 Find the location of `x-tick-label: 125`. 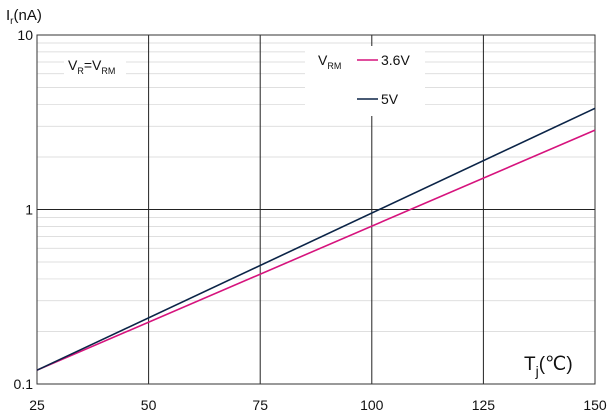

x-tick-label: 125 is located at coordinates (484, 405).